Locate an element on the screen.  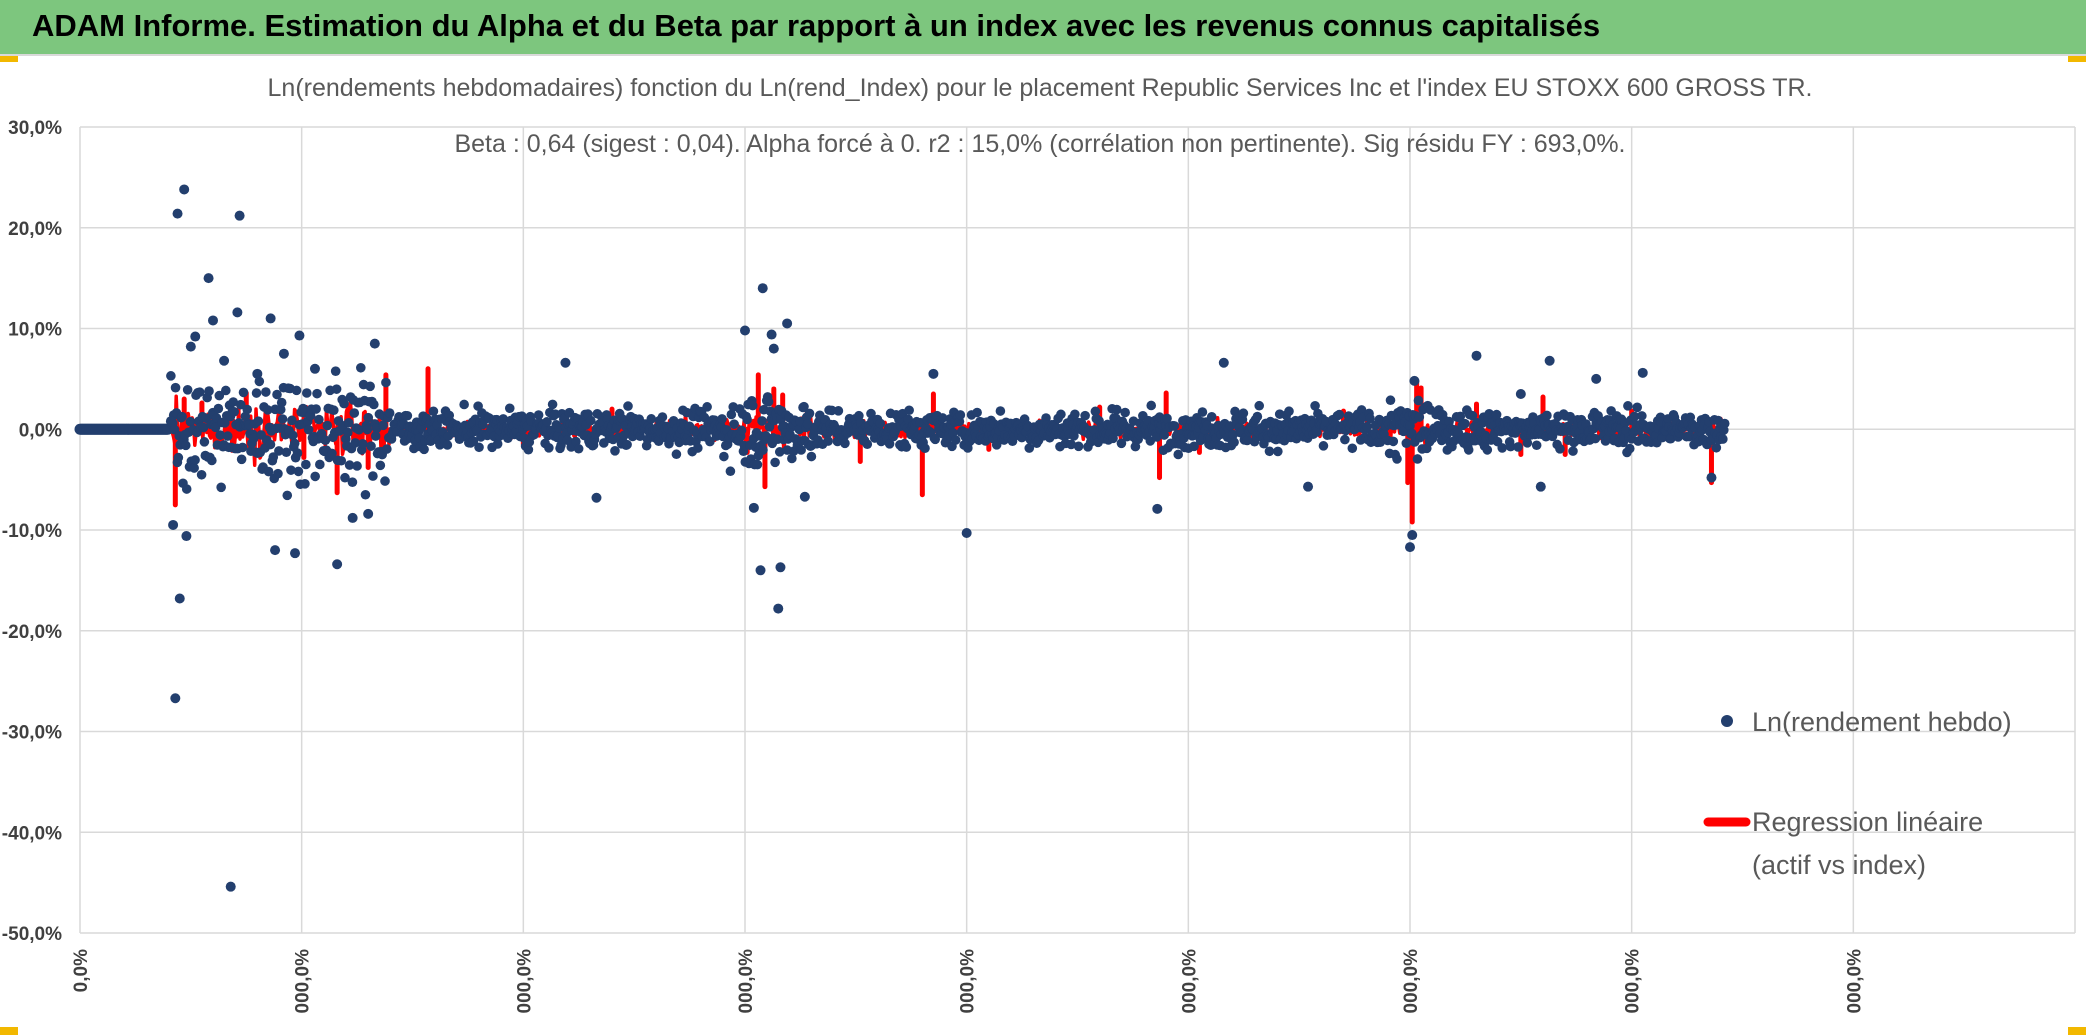
corner-marker-top-left is located at coordinates (9, 58).